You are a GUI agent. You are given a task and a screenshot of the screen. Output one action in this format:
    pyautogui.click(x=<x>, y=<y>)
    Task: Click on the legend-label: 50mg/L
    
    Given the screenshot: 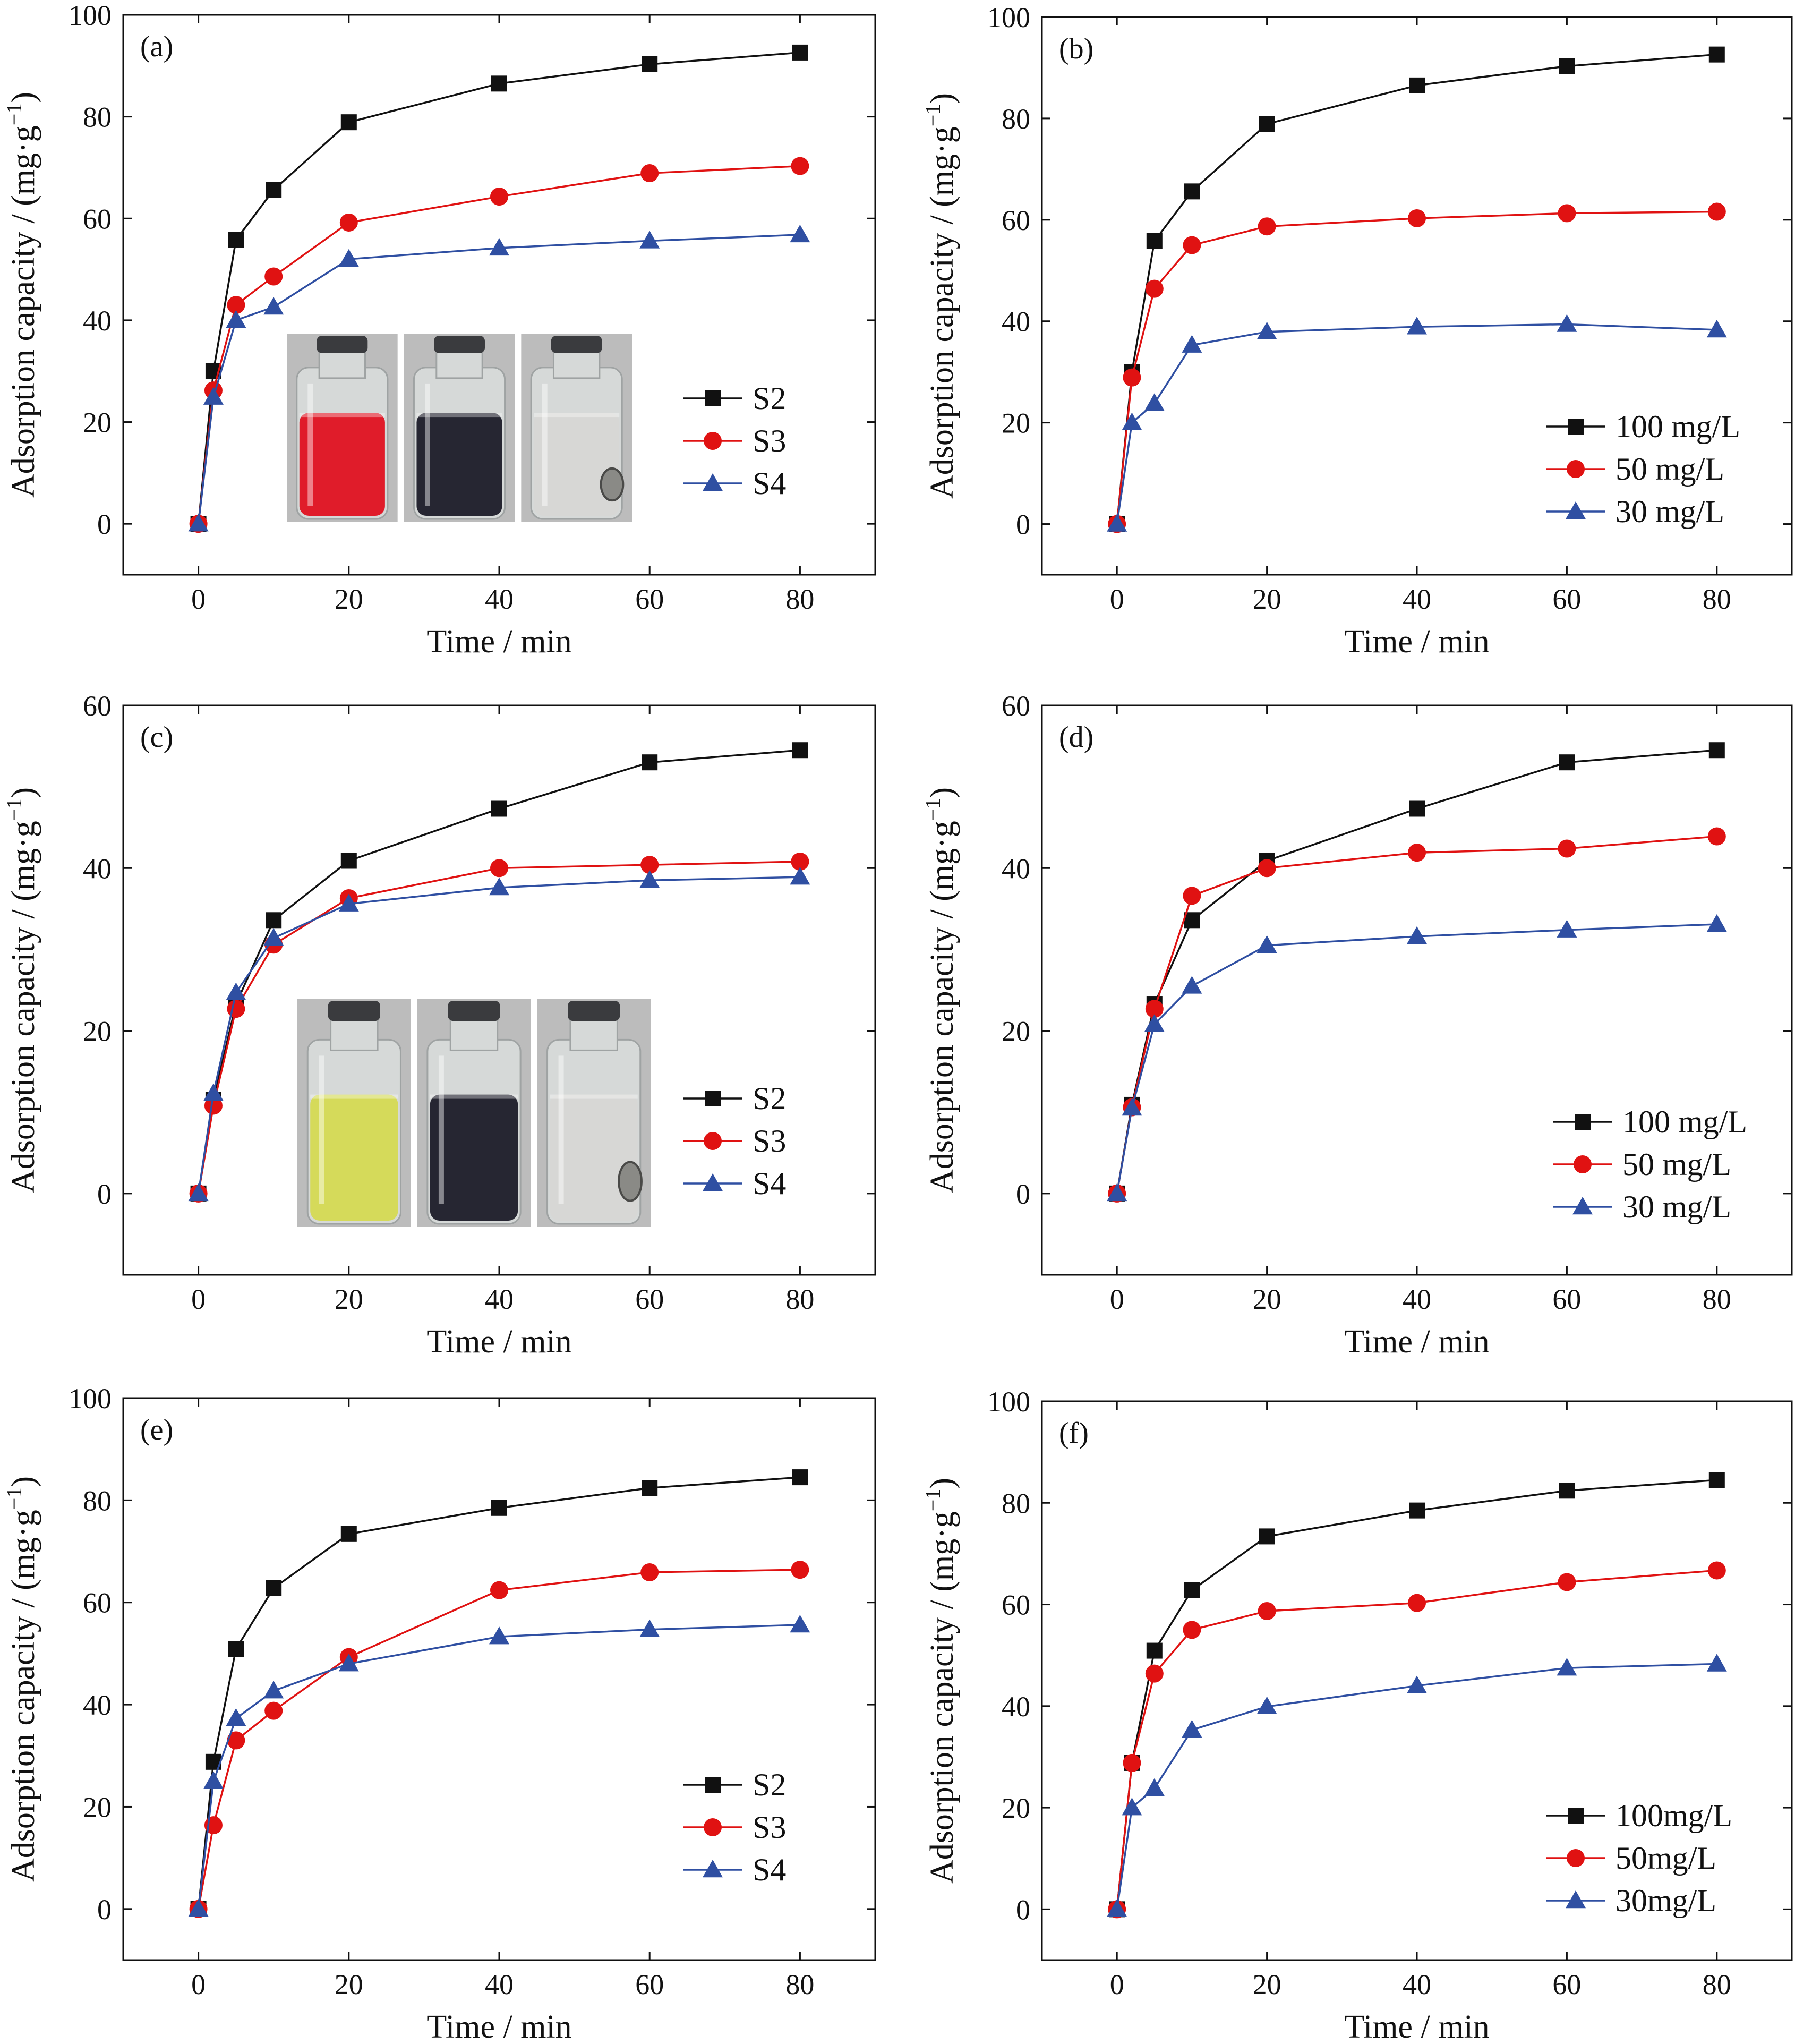 What is the action you would take?
    pyautogui.click(x=1666, y=1858)
    